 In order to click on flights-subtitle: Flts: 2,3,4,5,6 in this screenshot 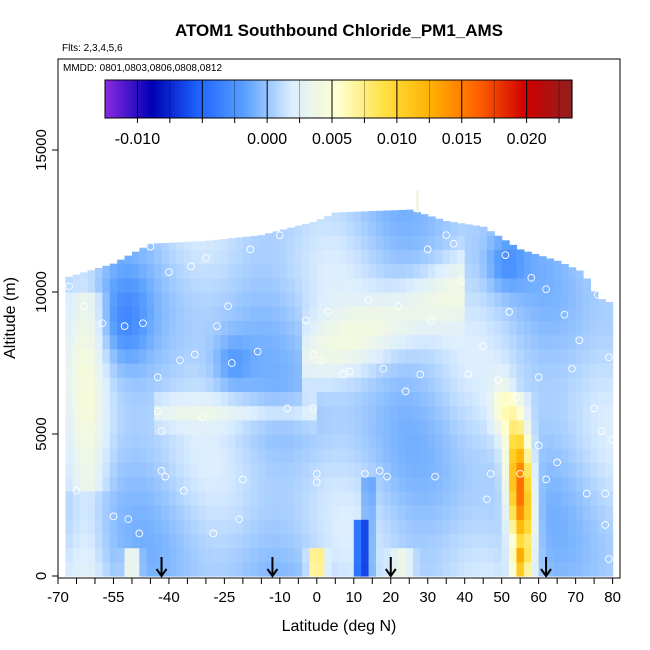, I will do `click(92, 48)`.